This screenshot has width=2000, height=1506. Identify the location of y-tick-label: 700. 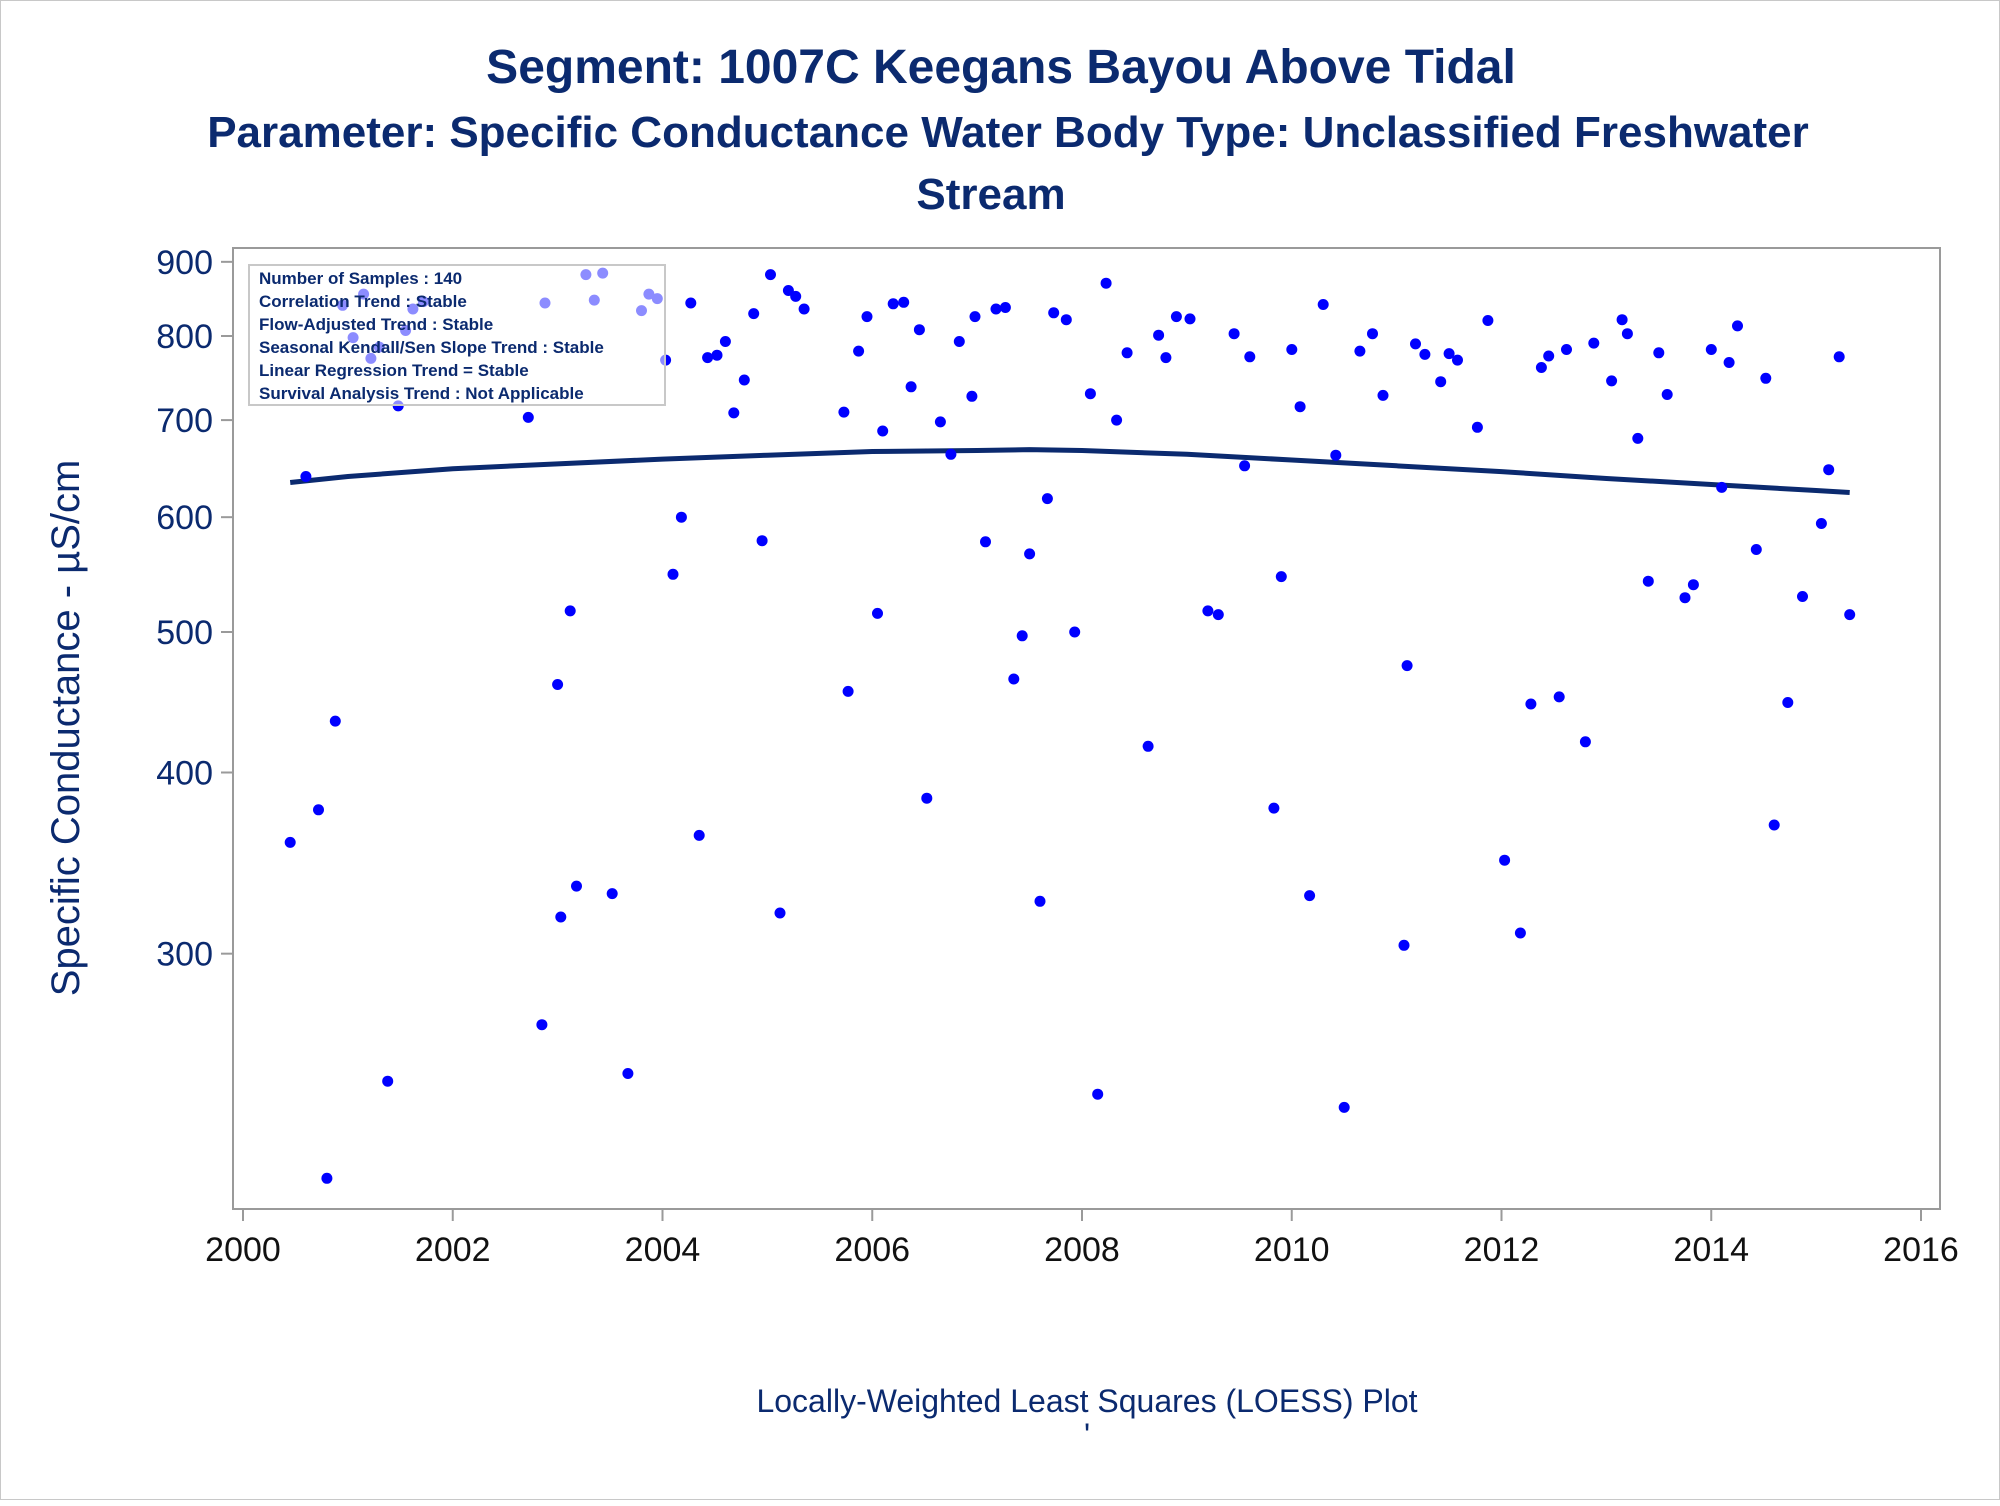
(184, 421).